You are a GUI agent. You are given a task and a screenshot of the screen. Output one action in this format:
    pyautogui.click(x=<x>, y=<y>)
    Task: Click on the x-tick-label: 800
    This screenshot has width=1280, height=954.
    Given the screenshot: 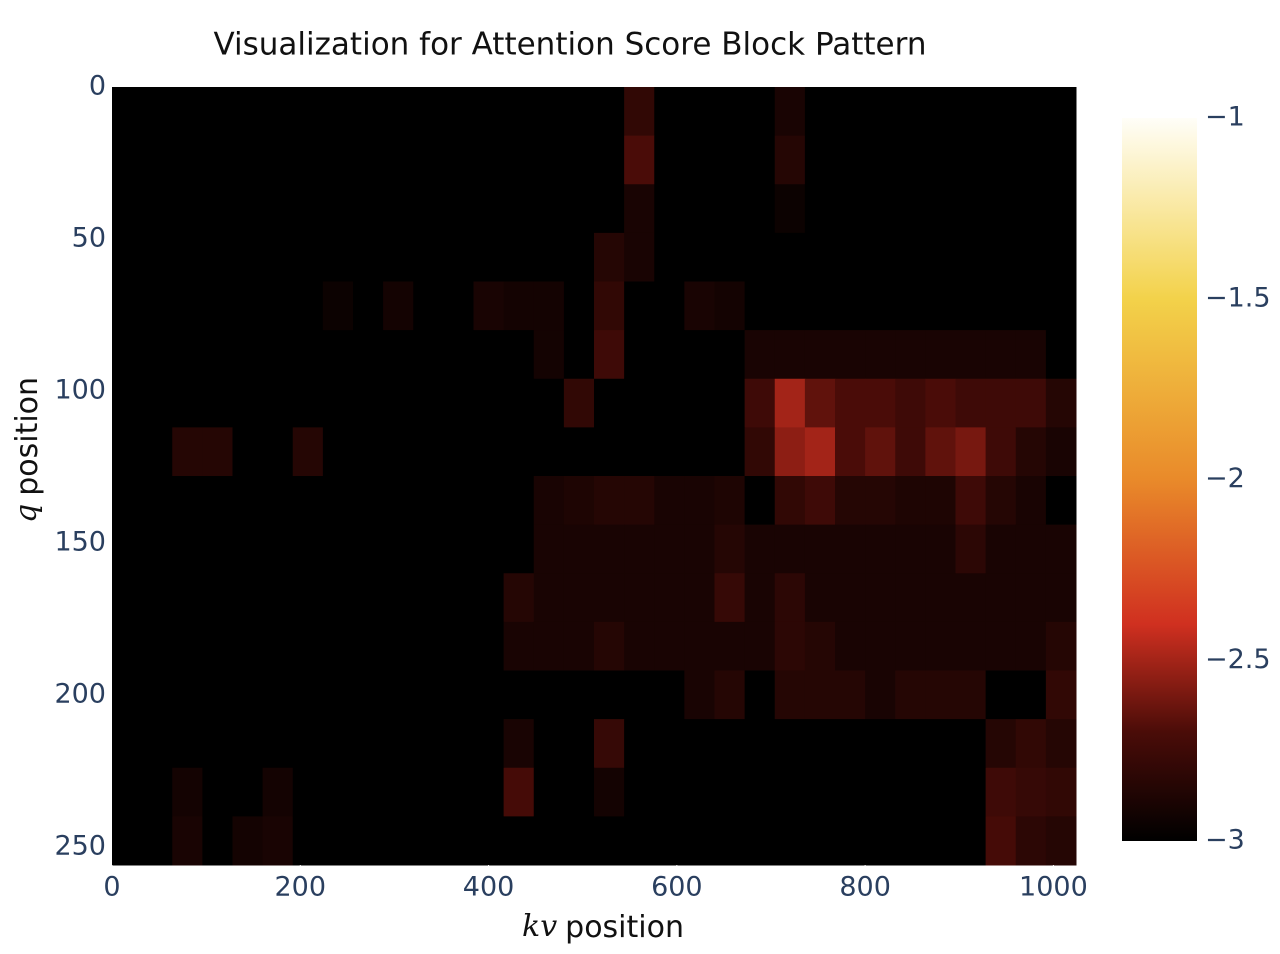 What is the action you would take?
    pyautogui.click(x=865, y=887)
    